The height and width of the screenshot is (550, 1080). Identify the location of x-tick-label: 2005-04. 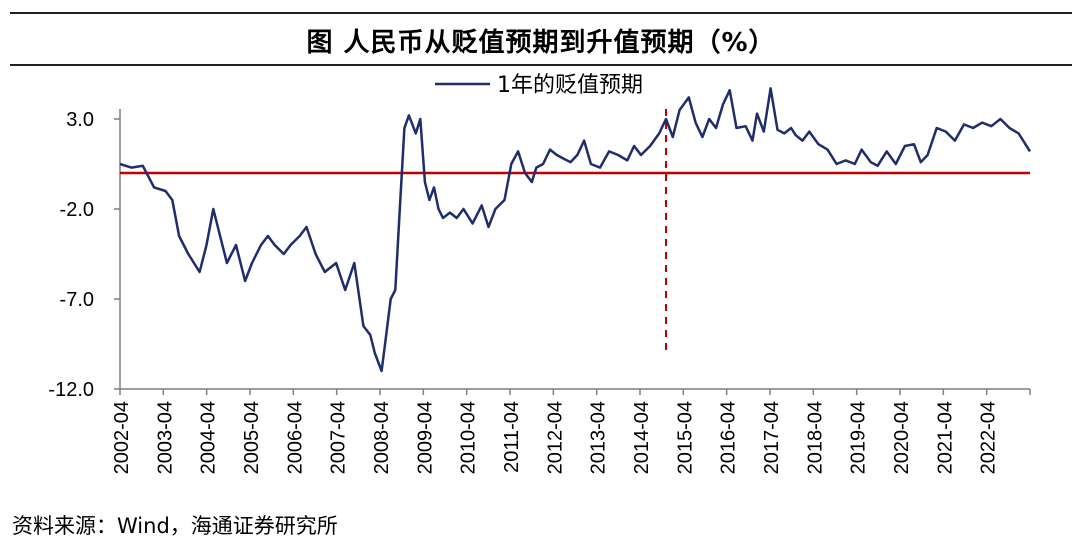
(252, 437).